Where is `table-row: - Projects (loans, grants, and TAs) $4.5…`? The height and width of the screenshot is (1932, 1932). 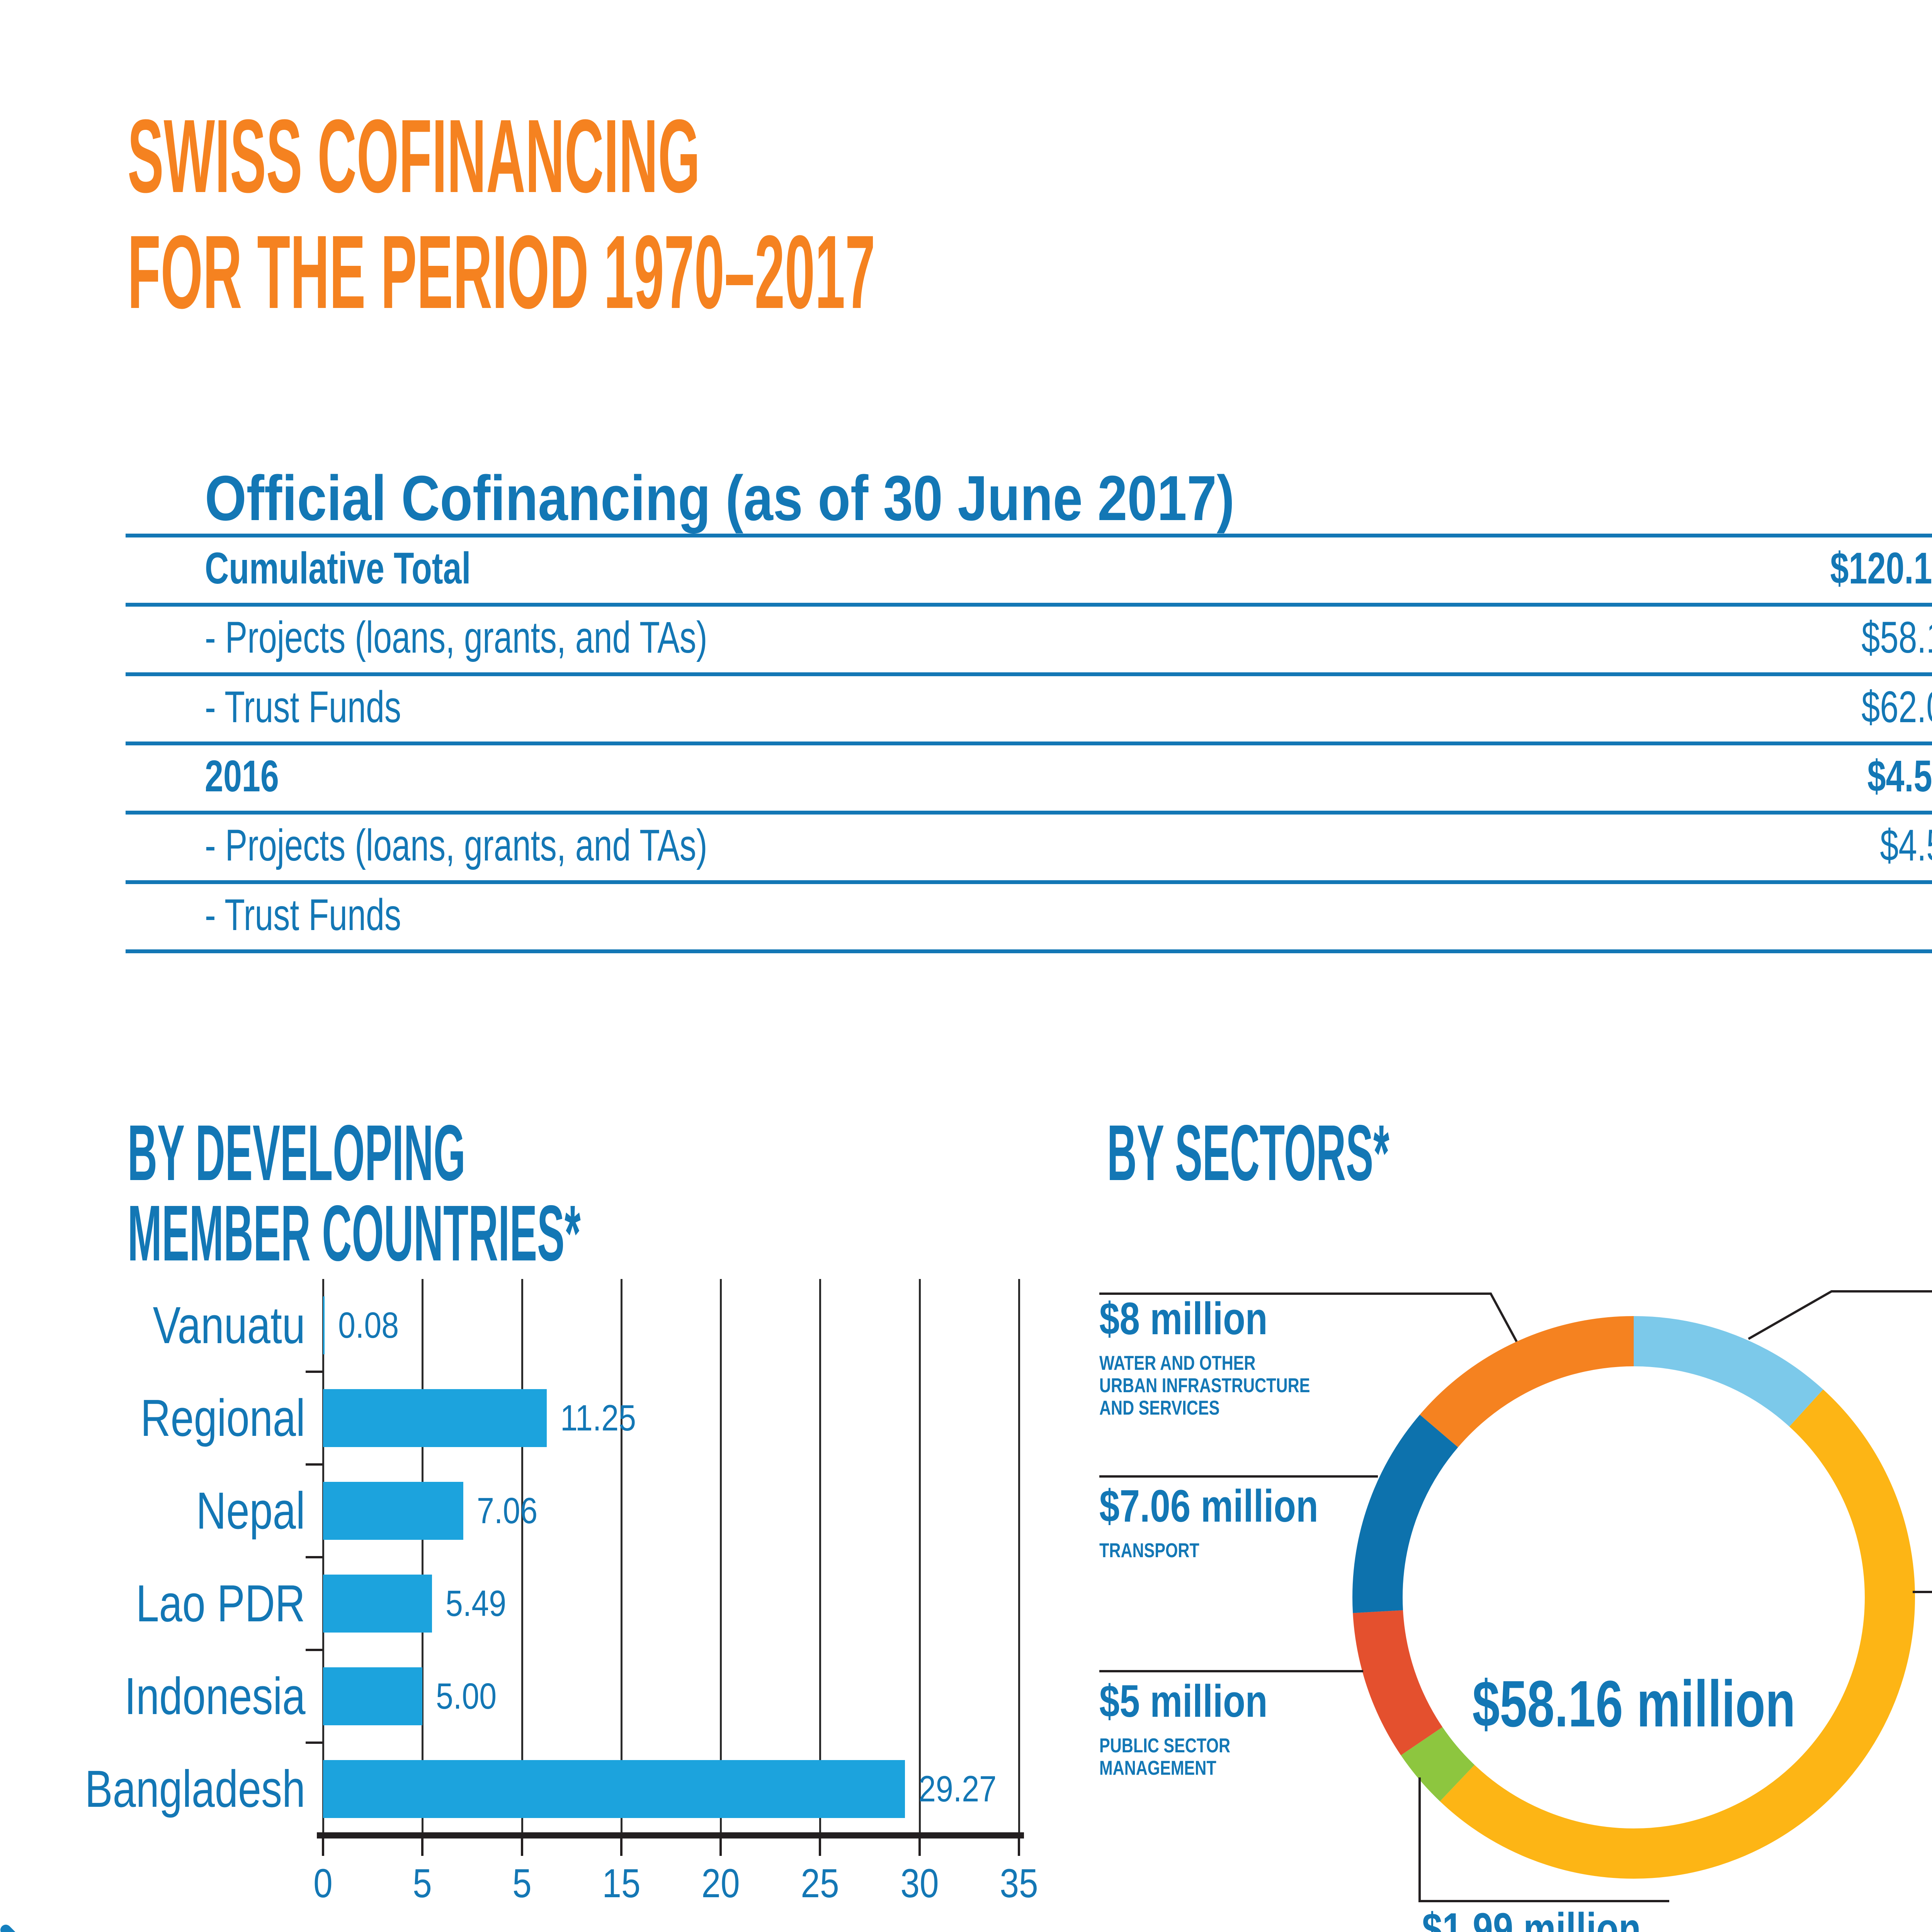 table-row: - Projects (loans, grants, and TAs) $4.5… is located at coordinates (966, 845).